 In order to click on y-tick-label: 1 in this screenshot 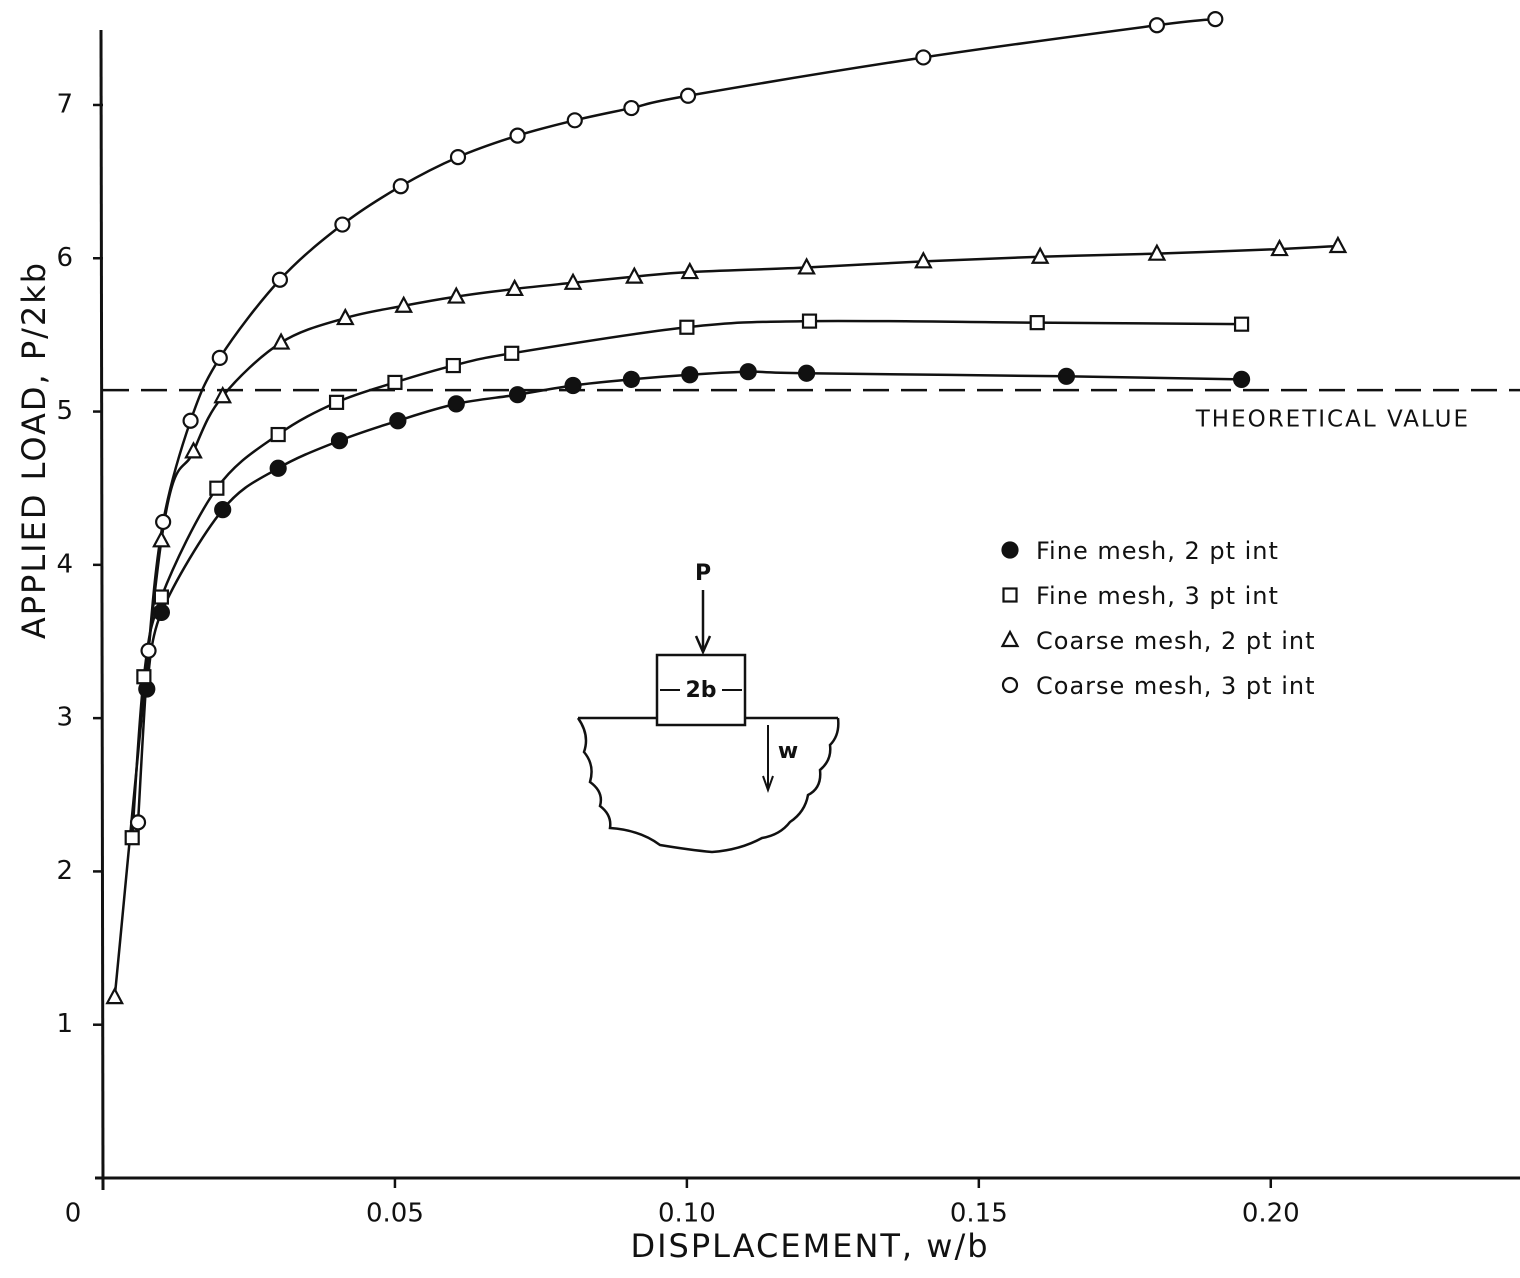, I will do `click(64, 1024)`.